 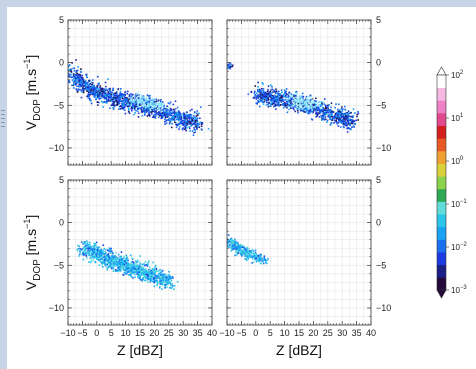 I want to click on x-axis-title: Z [dBZ], so click(x=140, y=350).